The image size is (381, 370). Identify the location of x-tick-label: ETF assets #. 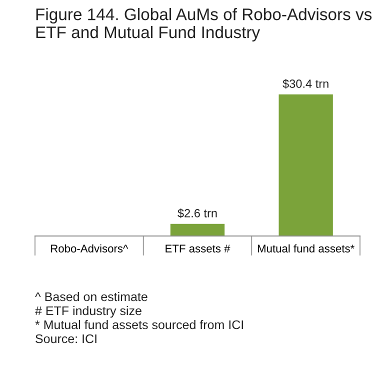
(198, 248).